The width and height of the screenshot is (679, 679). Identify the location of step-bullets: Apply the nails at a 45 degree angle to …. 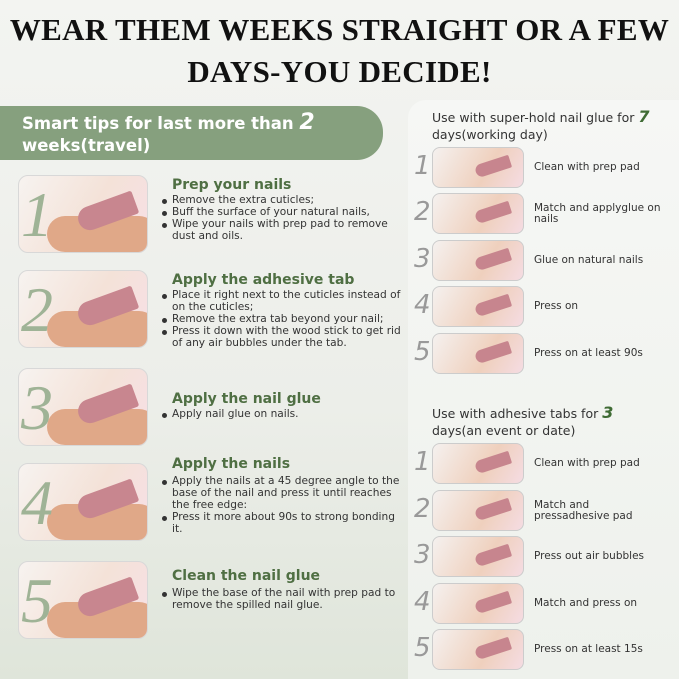
(284, 505).